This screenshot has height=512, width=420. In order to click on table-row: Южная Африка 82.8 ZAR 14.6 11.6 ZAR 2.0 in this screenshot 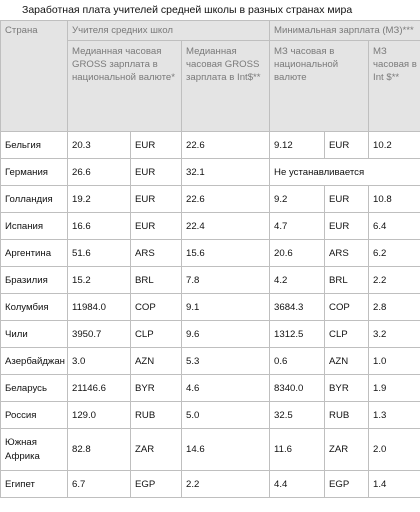, I will do `click(210, 449)`.